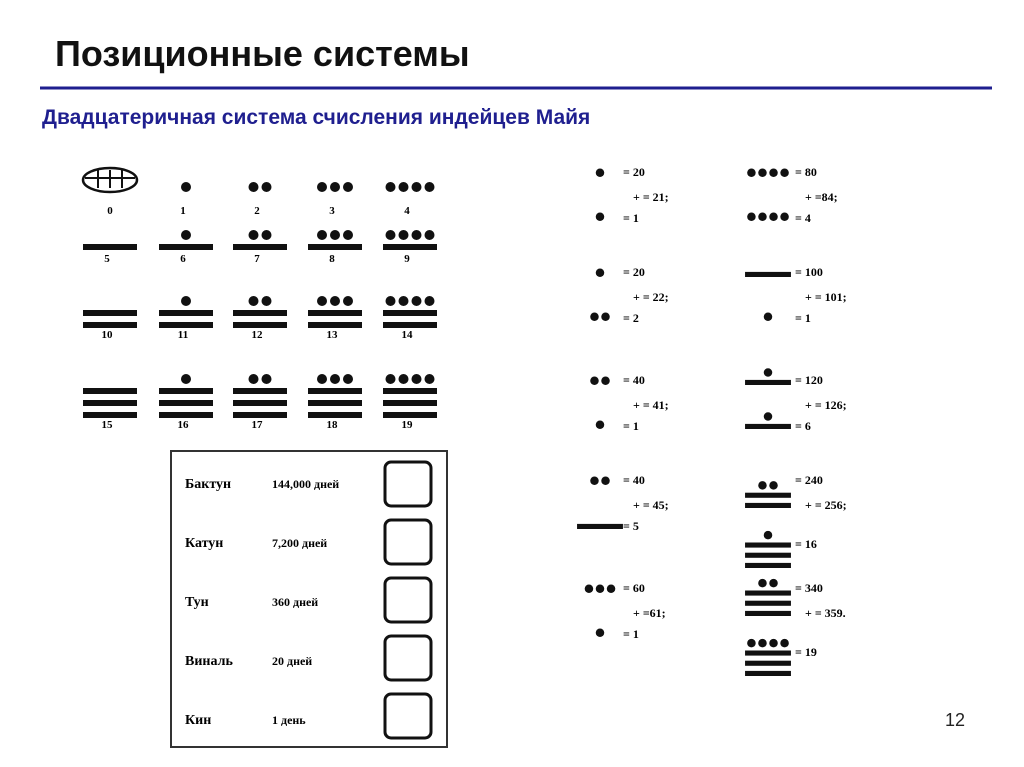 This screenshot has width=1024, height=767. I want to click on example-upper: = 340, so click(809, 588).